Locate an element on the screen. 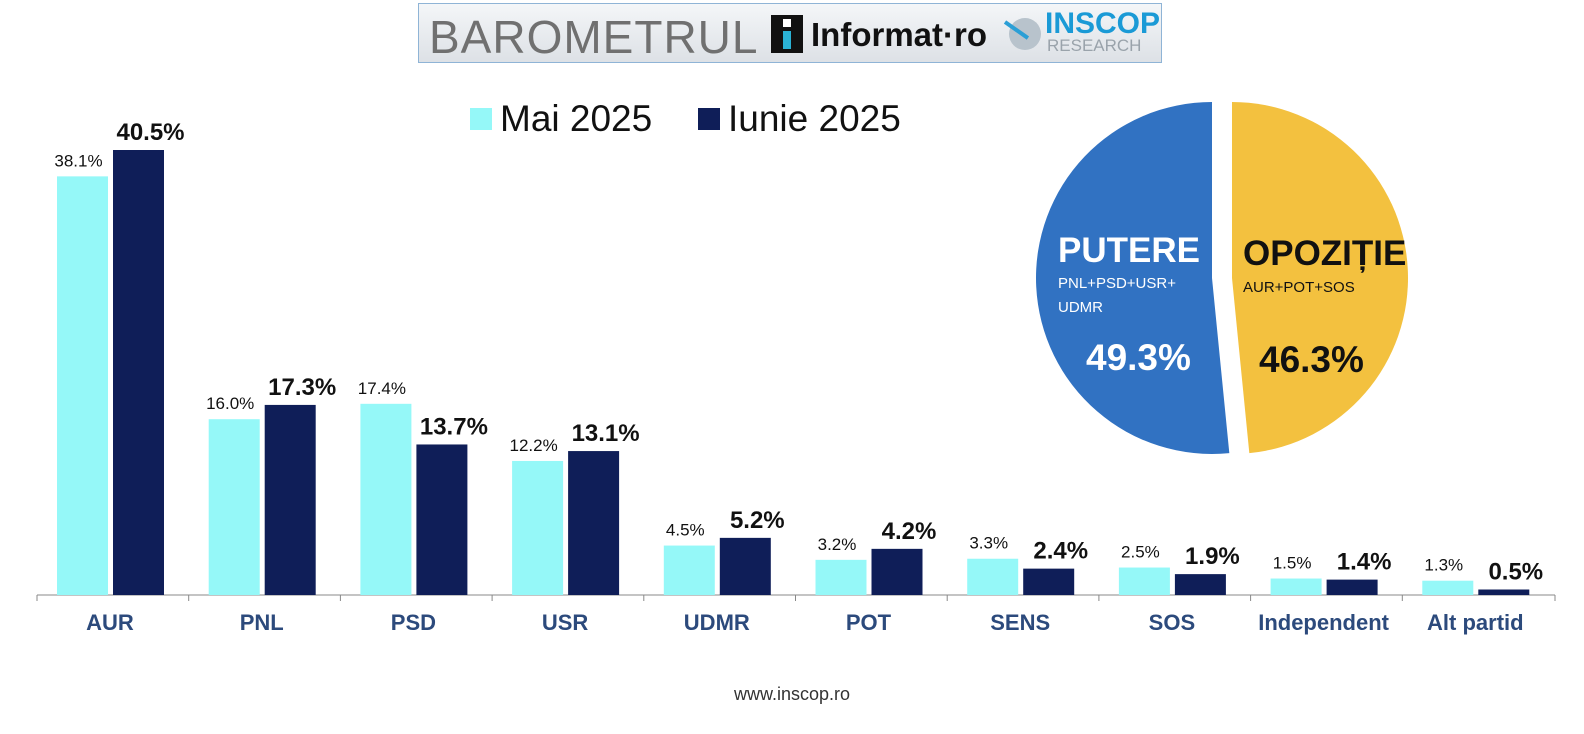  bar-sos-mai is located at coordinates (1144, 581).